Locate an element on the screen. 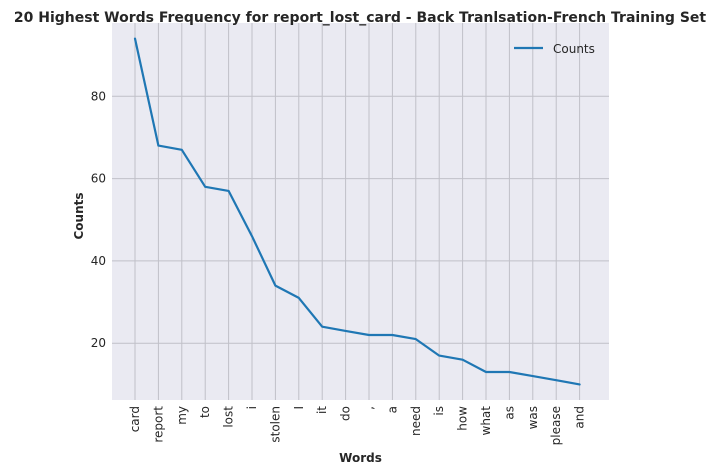 The height and width of the screenshot is (475, 721). x-tick-label: is is located at coordinates (439, 411).